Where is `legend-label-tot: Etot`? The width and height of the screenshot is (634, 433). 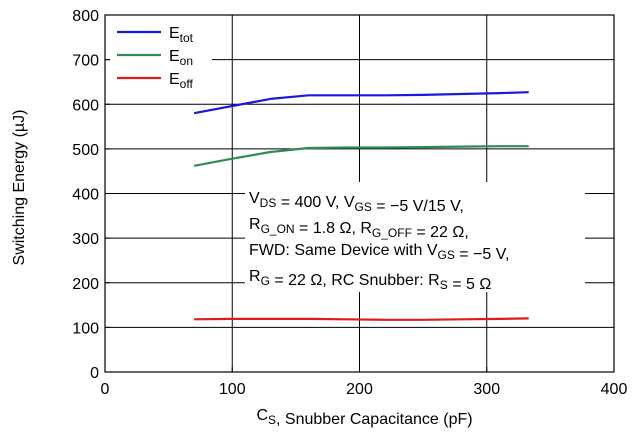 legend-label-tot: Etot is located at coordinates (181, 35).